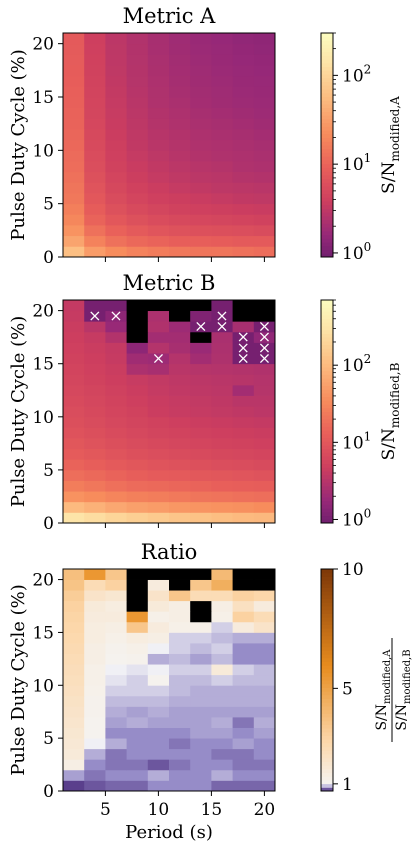 The height and width of the screenshot is (854, 415). Describe the element at coordinates (48, 258) in the screenshot. I see `y-tick-label: 0` at that location.